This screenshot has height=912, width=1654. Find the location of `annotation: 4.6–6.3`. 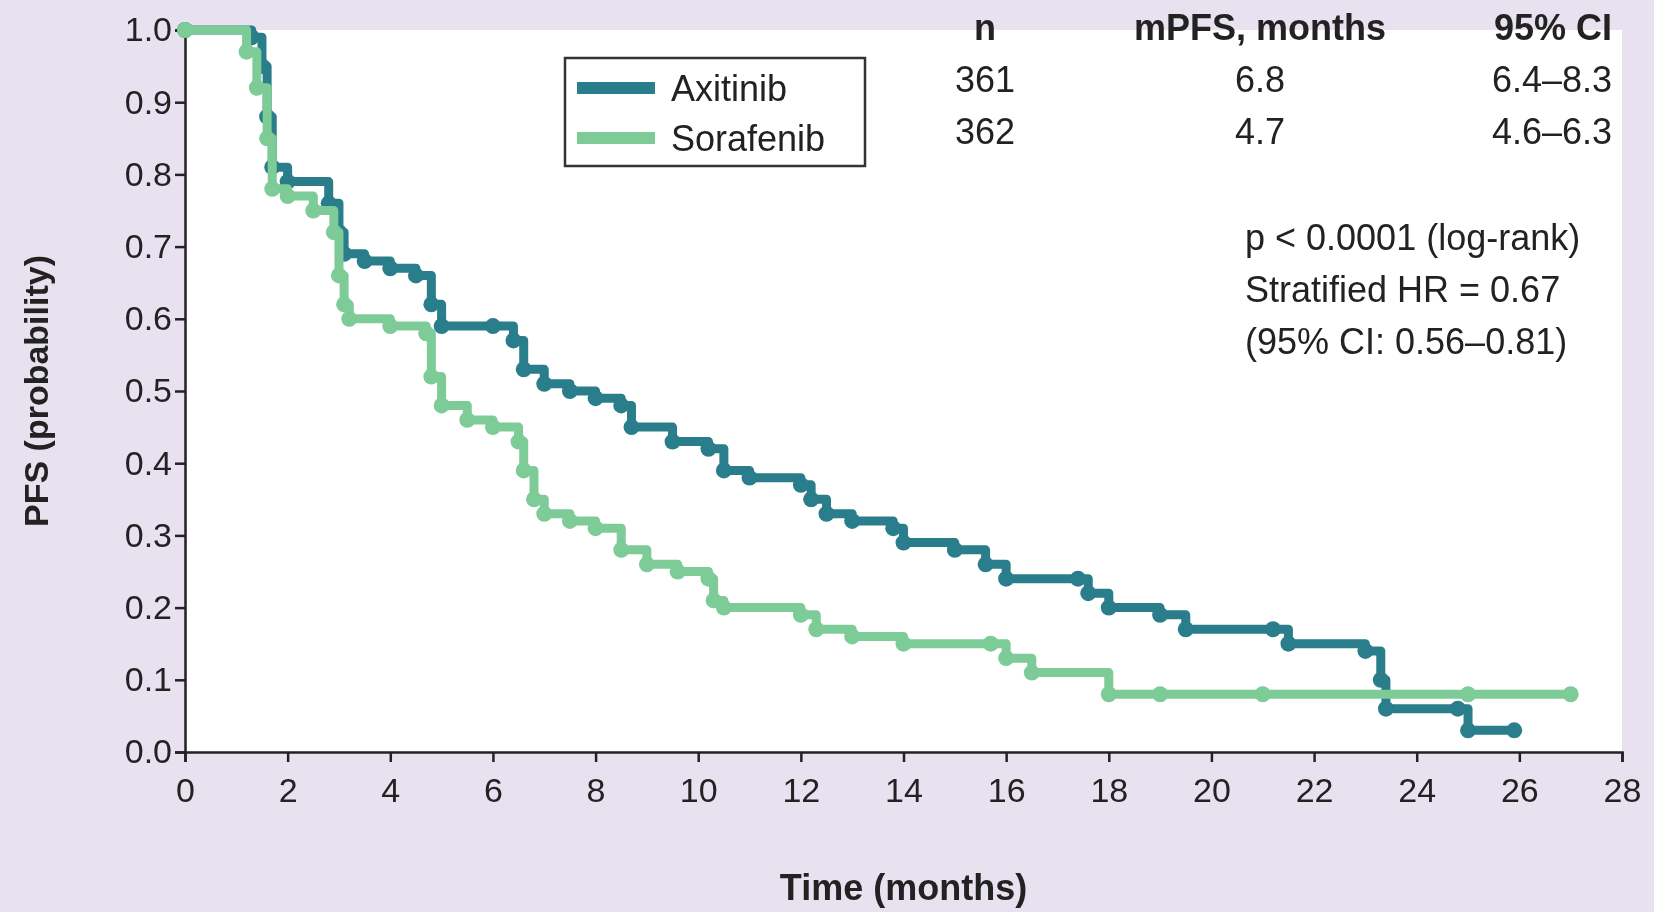

annotation: 4.6–6.3 is located at coordinates (1551, 131).